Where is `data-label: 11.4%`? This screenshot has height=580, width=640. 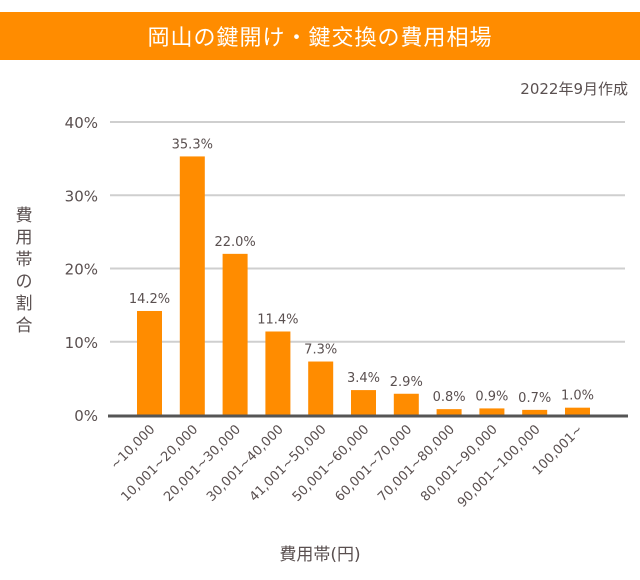 data-label: 11.4% is located at coordinates (277, 319).